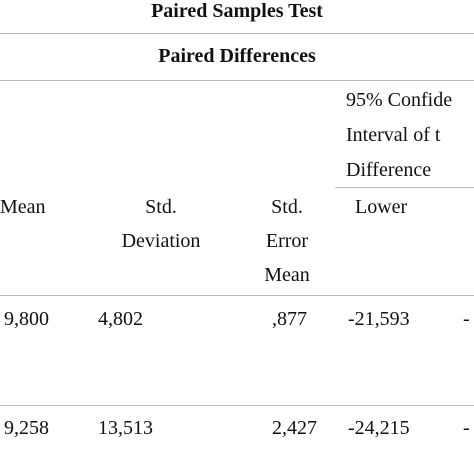 This screenshot has width=474, height=474. What do you see at coordinates (399, 100) in the screenshot?
I see `ci-header-line: 95% Confide` at bounding box center [399, 100].